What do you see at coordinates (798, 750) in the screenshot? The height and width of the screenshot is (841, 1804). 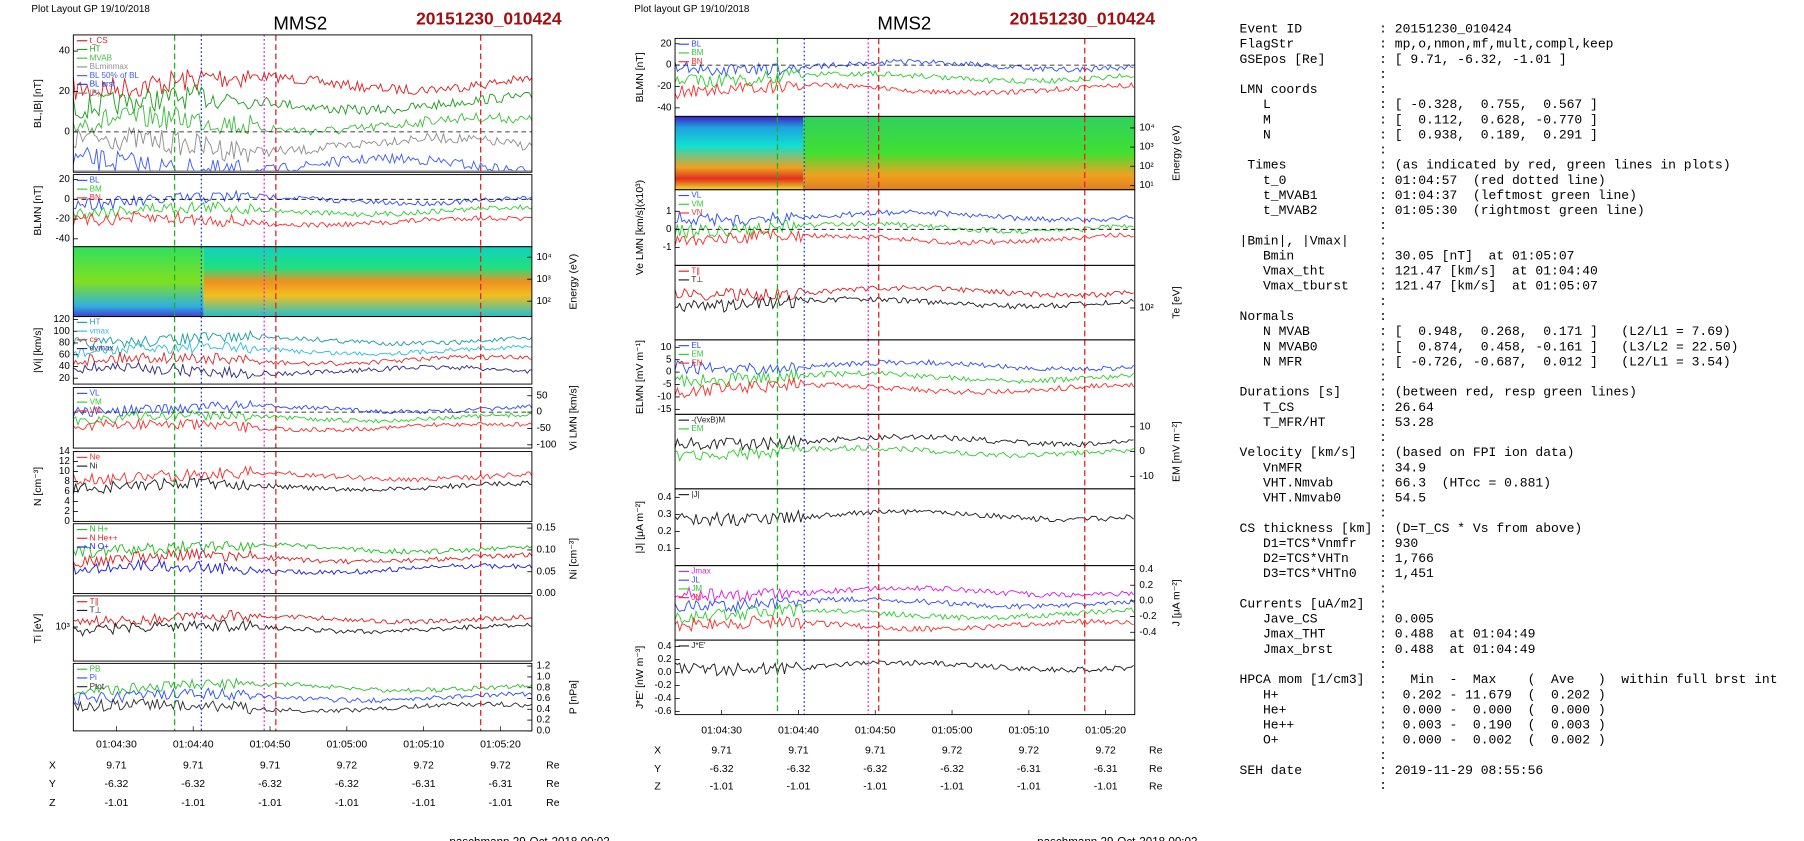 I see `row-value: 9.71` at bounding box center [798, 750].